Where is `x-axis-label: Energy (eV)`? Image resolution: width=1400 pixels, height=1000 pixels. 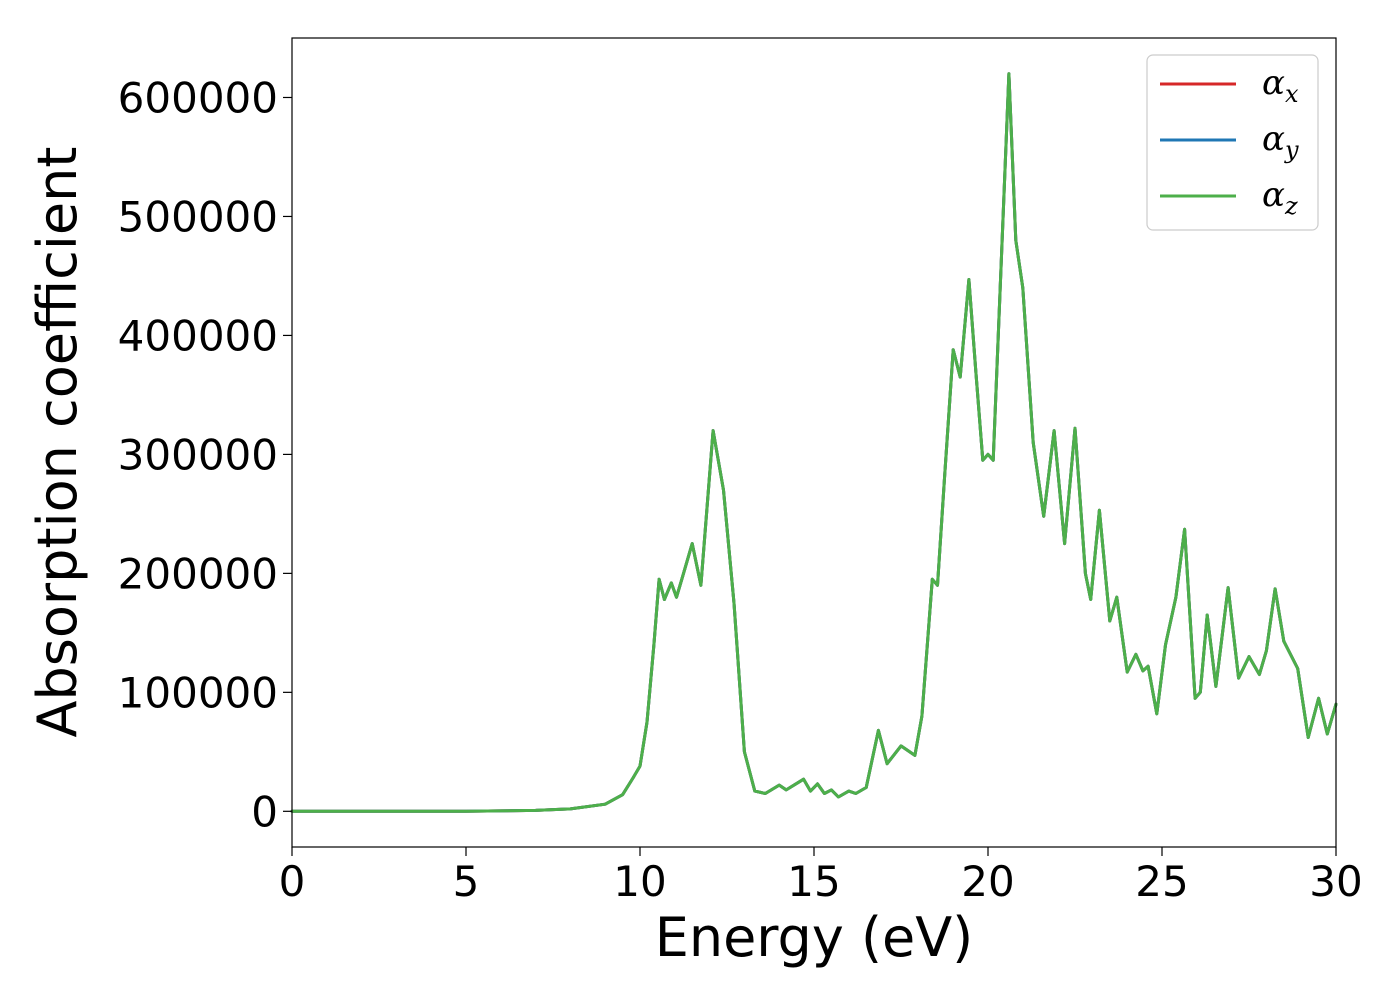 x-axis-label: Energy (eV) is located at coordinates (814, 937).